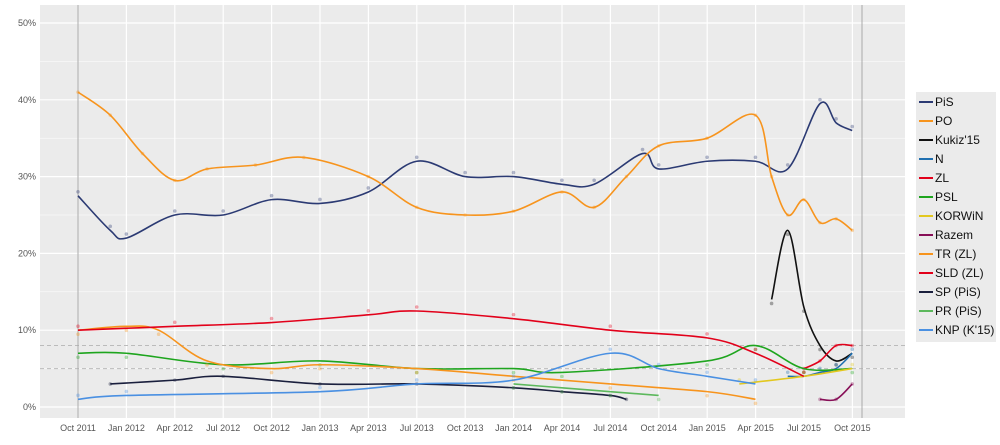 The height and width of the screenshot is (445, 1000). What do you see at coordinates (804, 428) in the screenshot?
I see `x-tick-label: Jul 2015` at bounding box center [804, 428].